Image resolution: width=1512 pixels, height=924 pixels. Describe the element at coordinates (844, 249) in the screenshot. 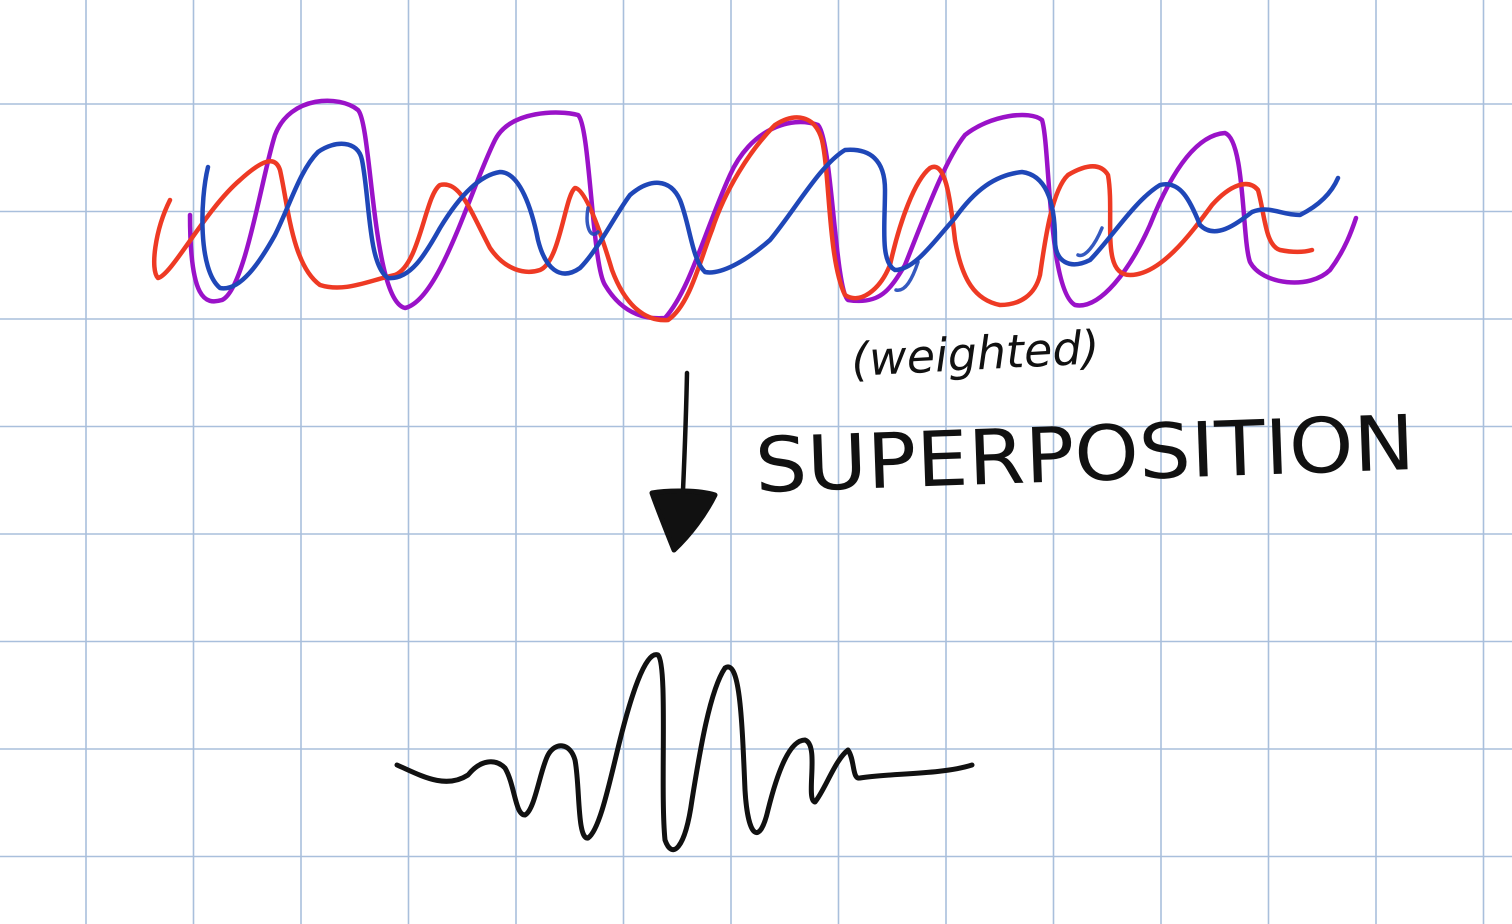

I see `scribble-mark` at that location.